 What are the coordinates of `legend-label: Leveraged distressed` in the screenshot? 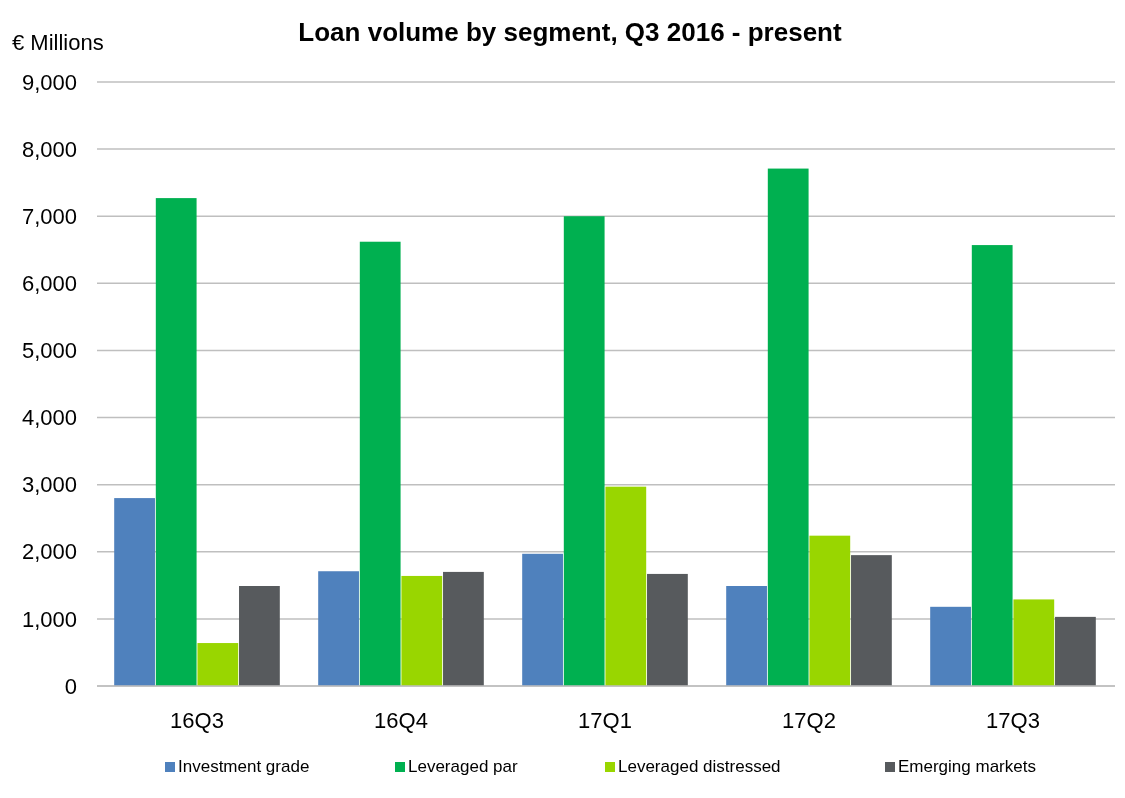 It's located at (699, 766).